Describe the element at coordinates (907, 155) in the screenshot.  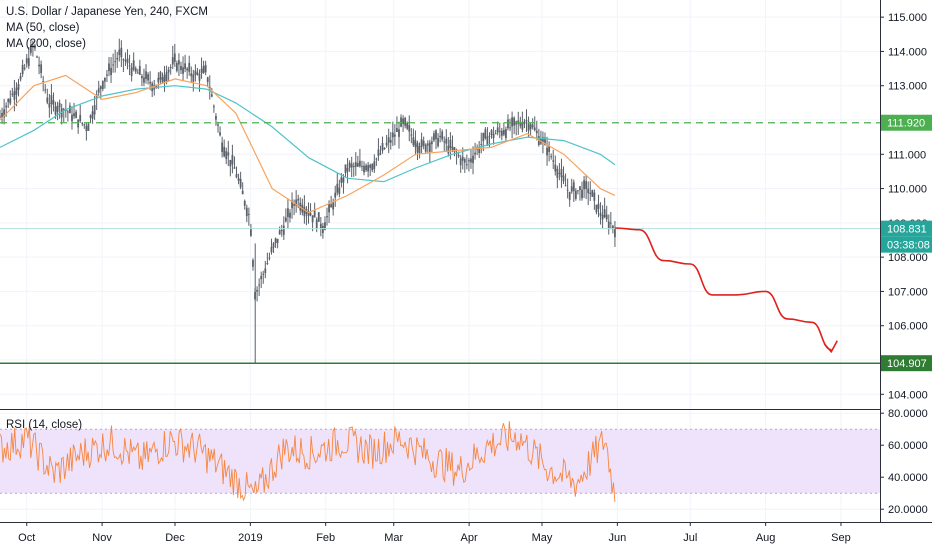
I see `price-tick-label: 111.000` at that location.